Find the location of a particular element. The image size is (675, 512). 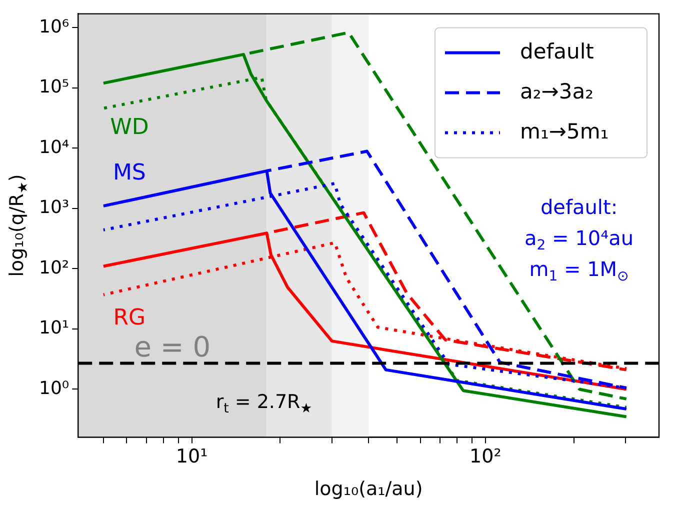

legend-label: m₁→5m₁ is located at coordinates (564, 131).